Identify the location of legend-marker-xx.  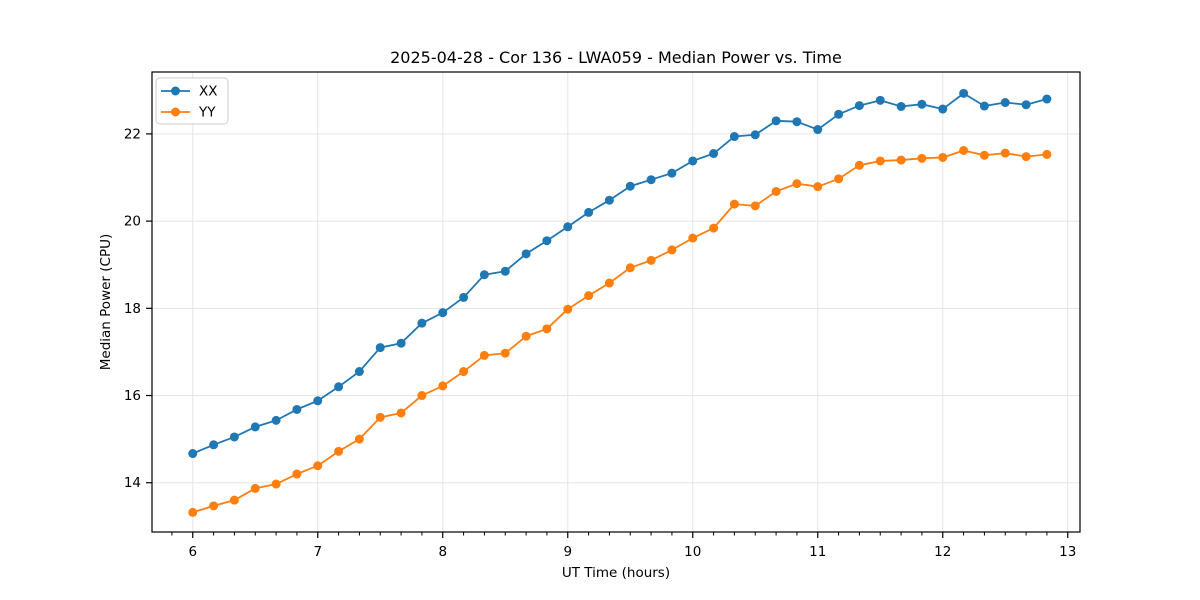
(175, 91).